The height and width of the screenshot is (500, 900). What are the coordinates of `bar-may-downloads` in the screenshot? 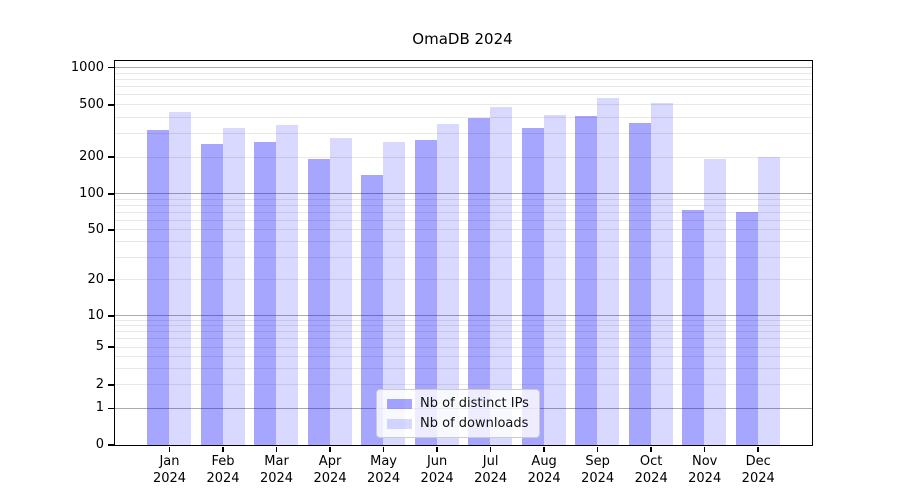 It's located at (394, 293).